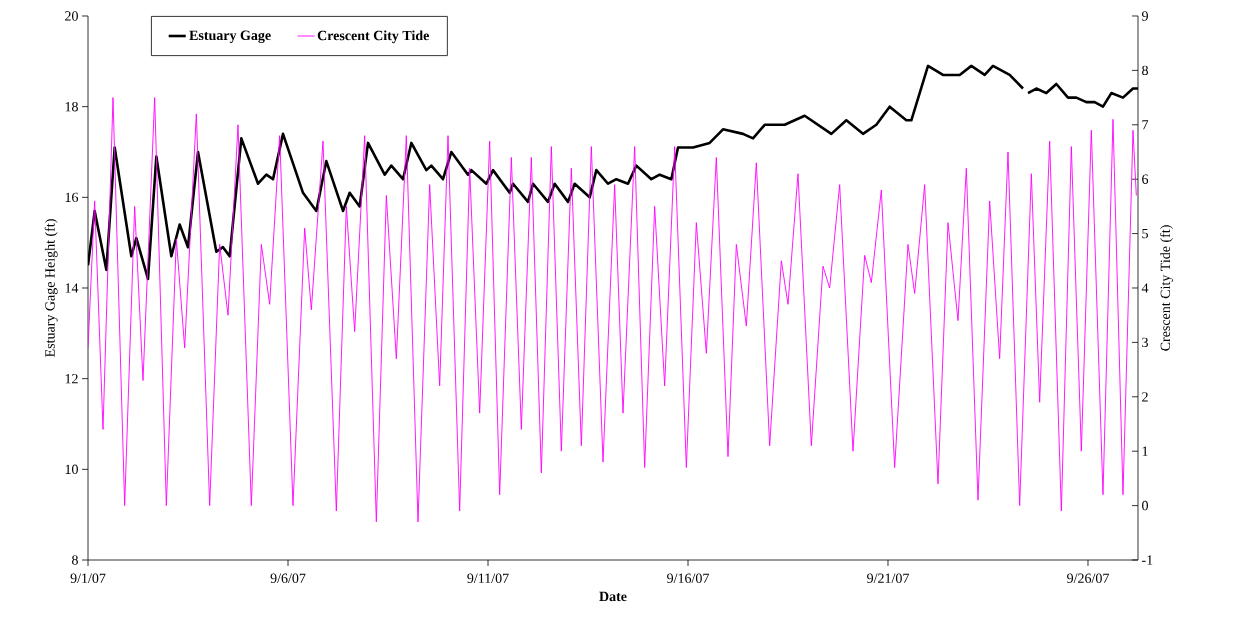 The width and height of the screenshot is (1238, 624). What do you see at coordinates (1145, 179) in the screenshot?
I see `y2-tick-label: 6` at bounding box center [1145, 179].